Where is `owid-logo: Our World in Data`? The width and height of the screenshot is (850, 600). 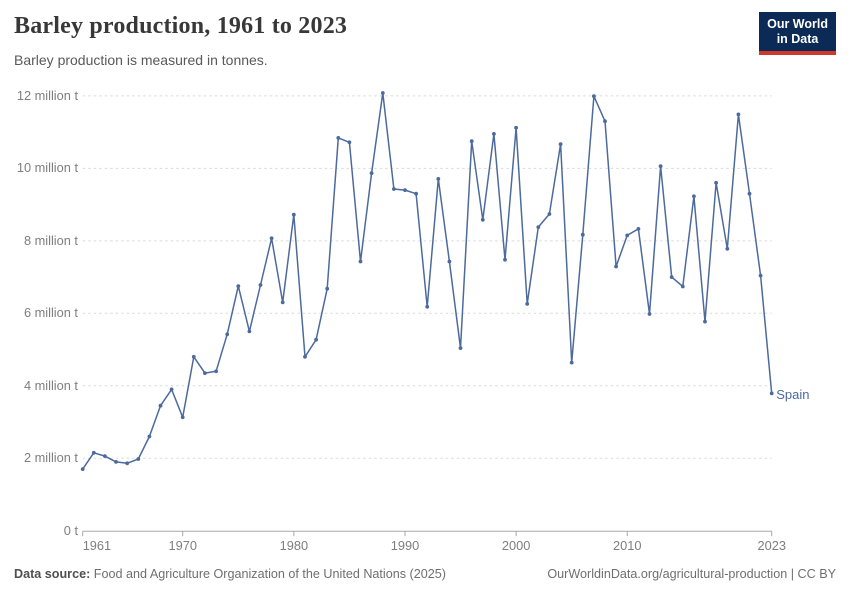
owid-logo: Our World in Data is located at coordinates (797, 33).